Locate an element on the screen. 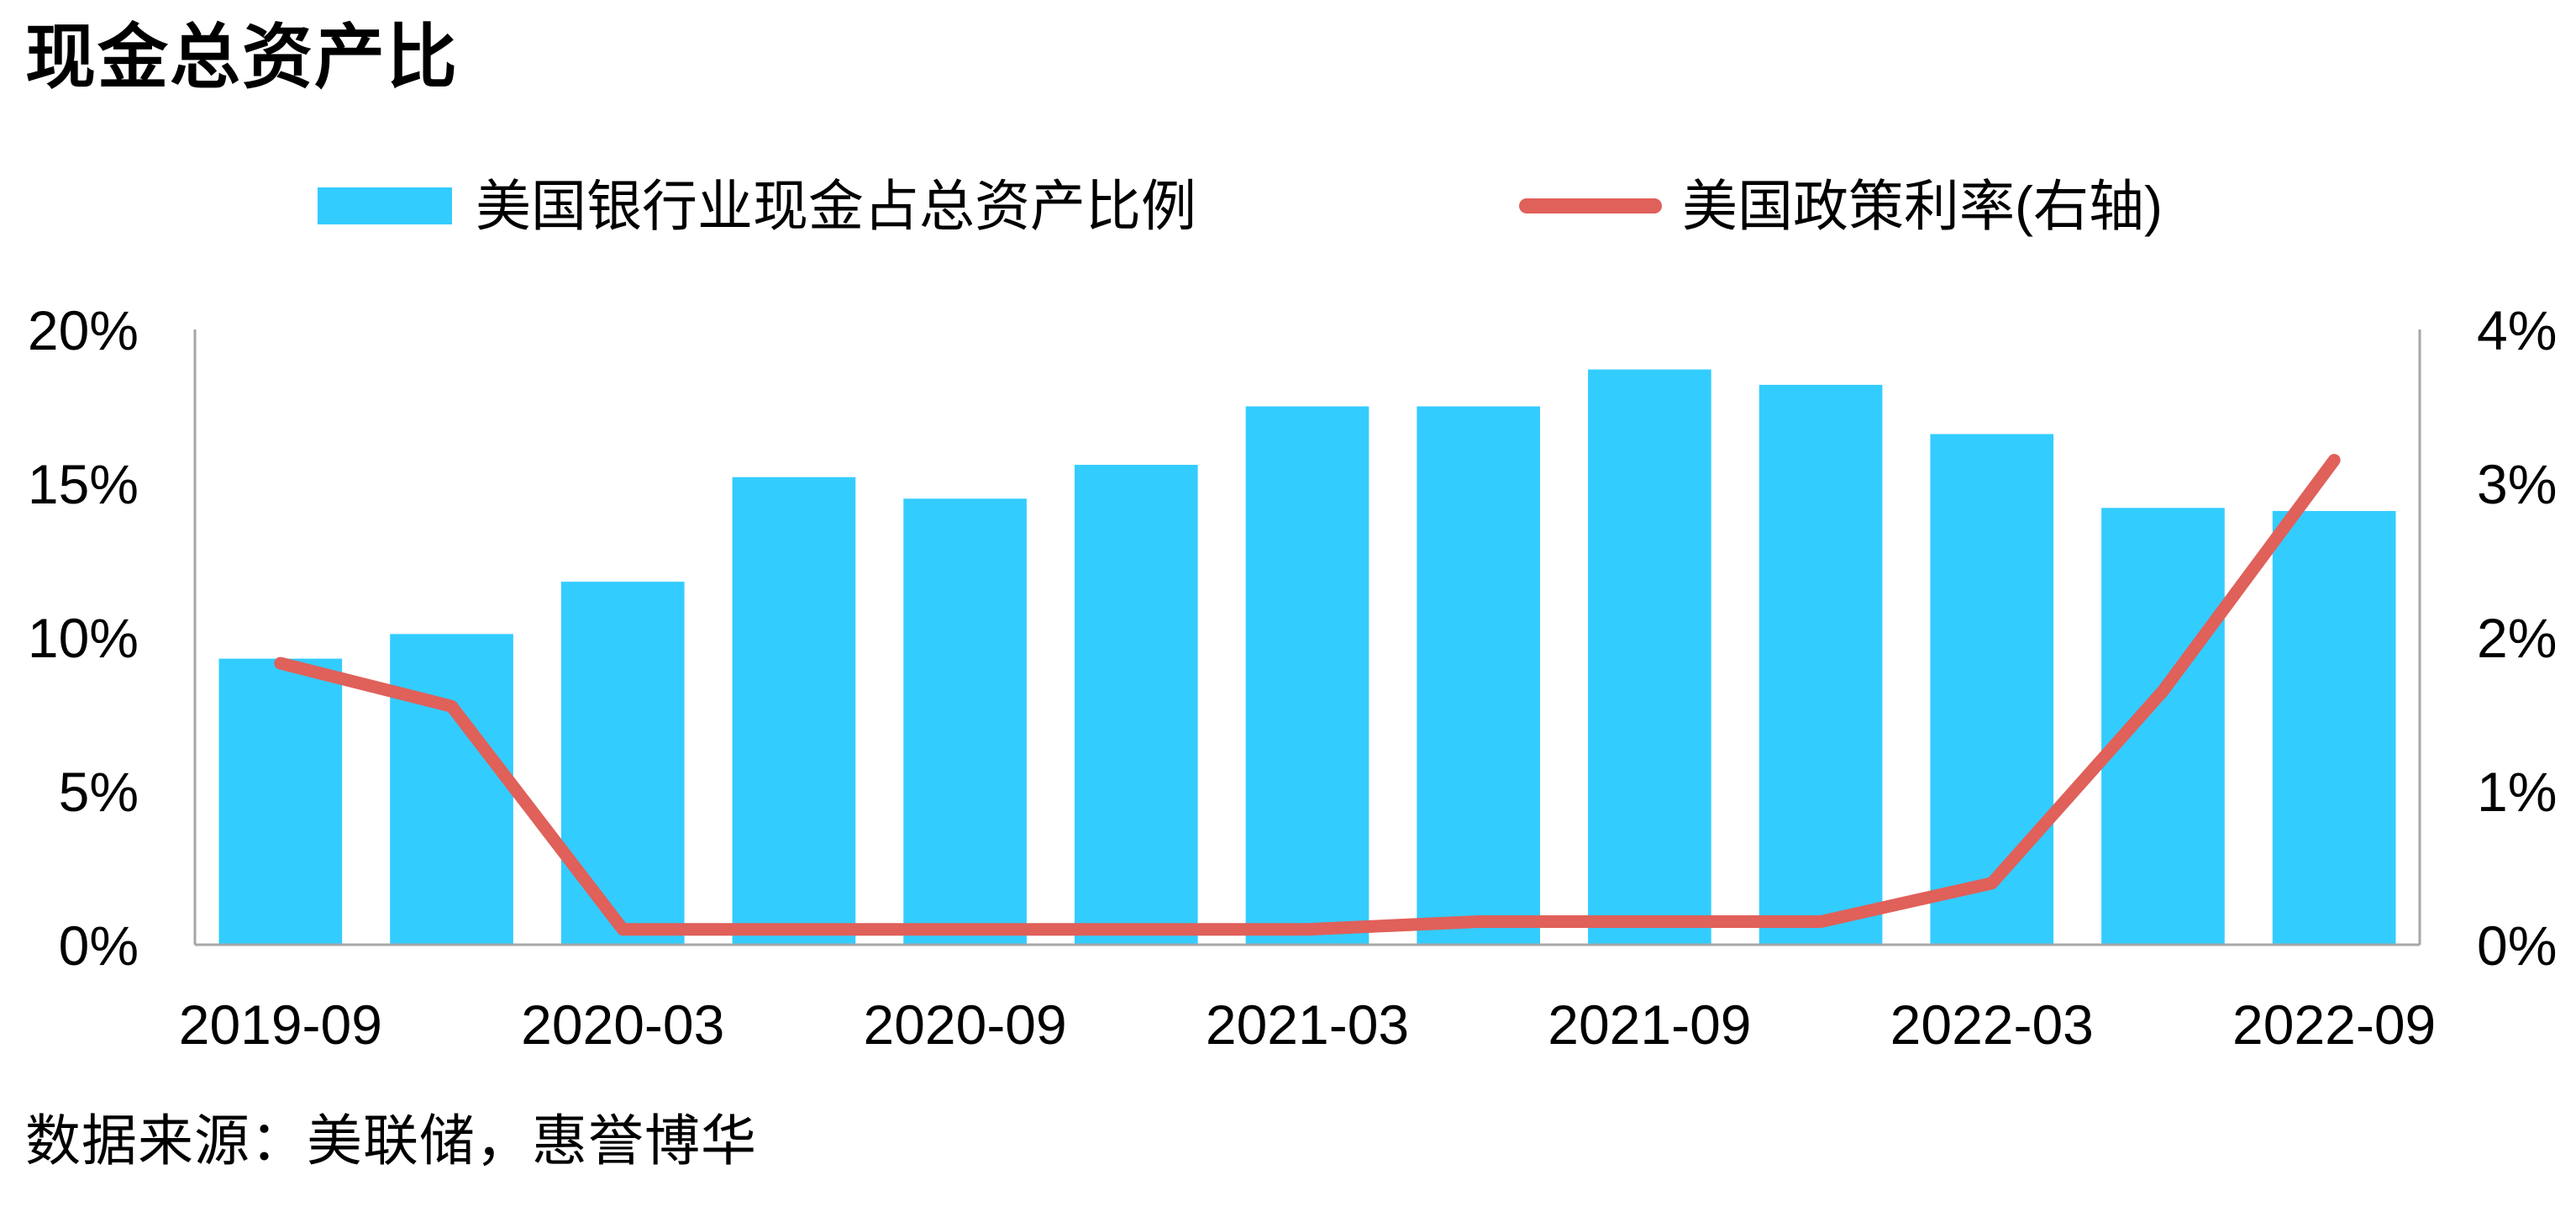 This screenshot has width=2576, height=1212. right-tick-label: 3% is located at coordinates (2517, 484).